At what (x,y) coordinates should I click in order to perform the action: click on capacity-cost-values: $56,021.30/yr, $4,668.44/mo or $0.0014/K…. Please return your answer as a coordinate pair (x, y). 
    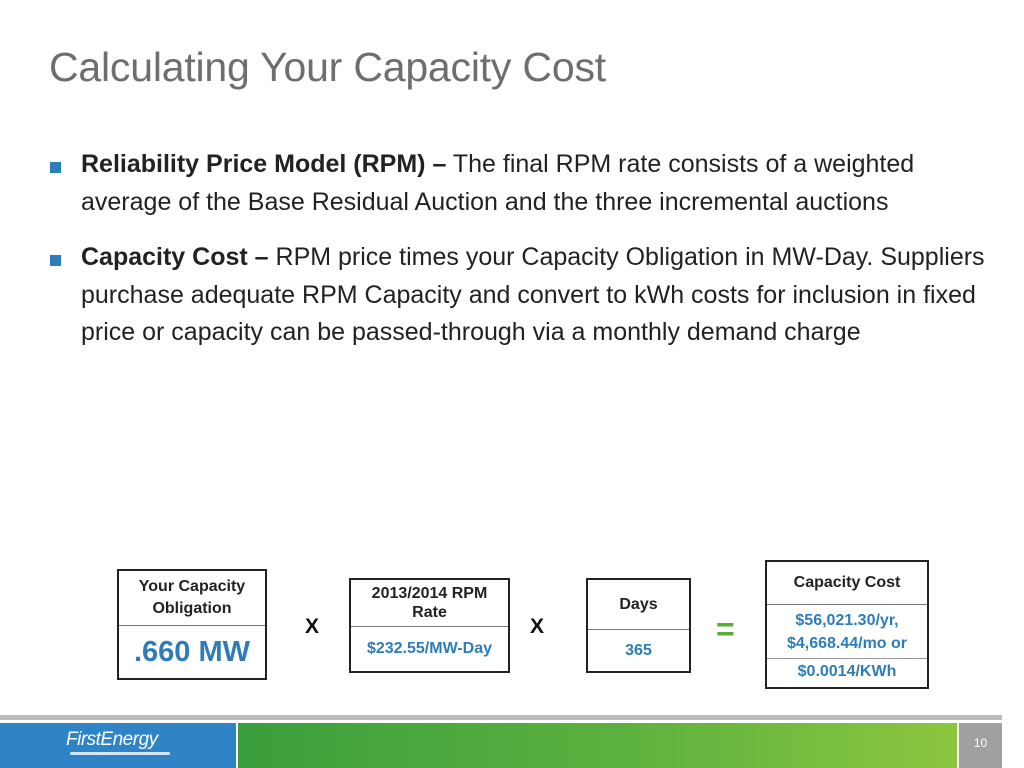
    Looking at the image, I should click on (847, 644).